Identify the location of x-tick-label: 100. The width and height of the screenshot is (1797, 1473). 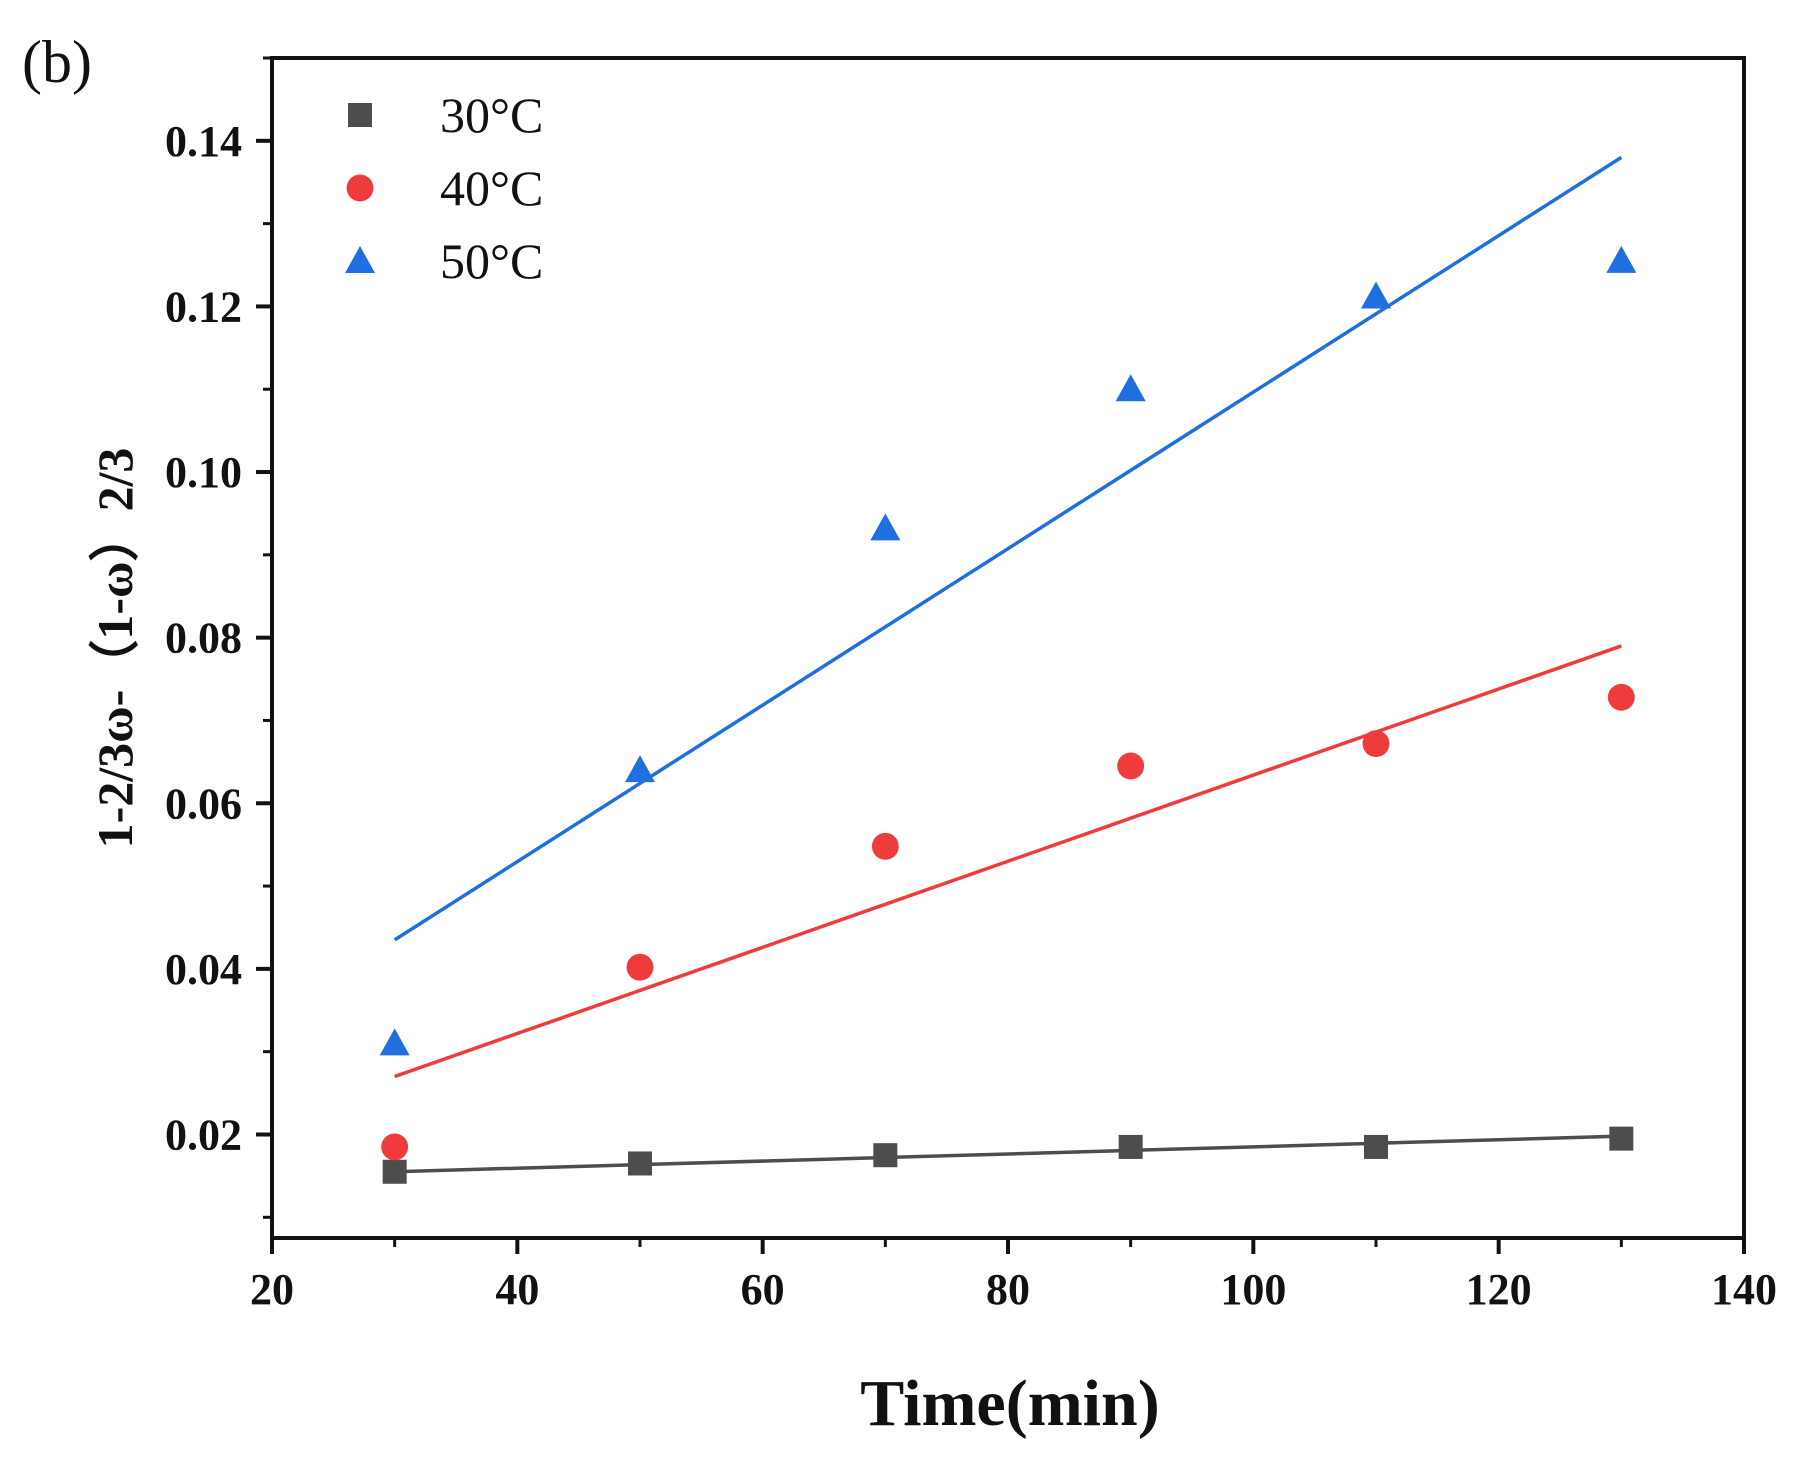
(1253, 1289).